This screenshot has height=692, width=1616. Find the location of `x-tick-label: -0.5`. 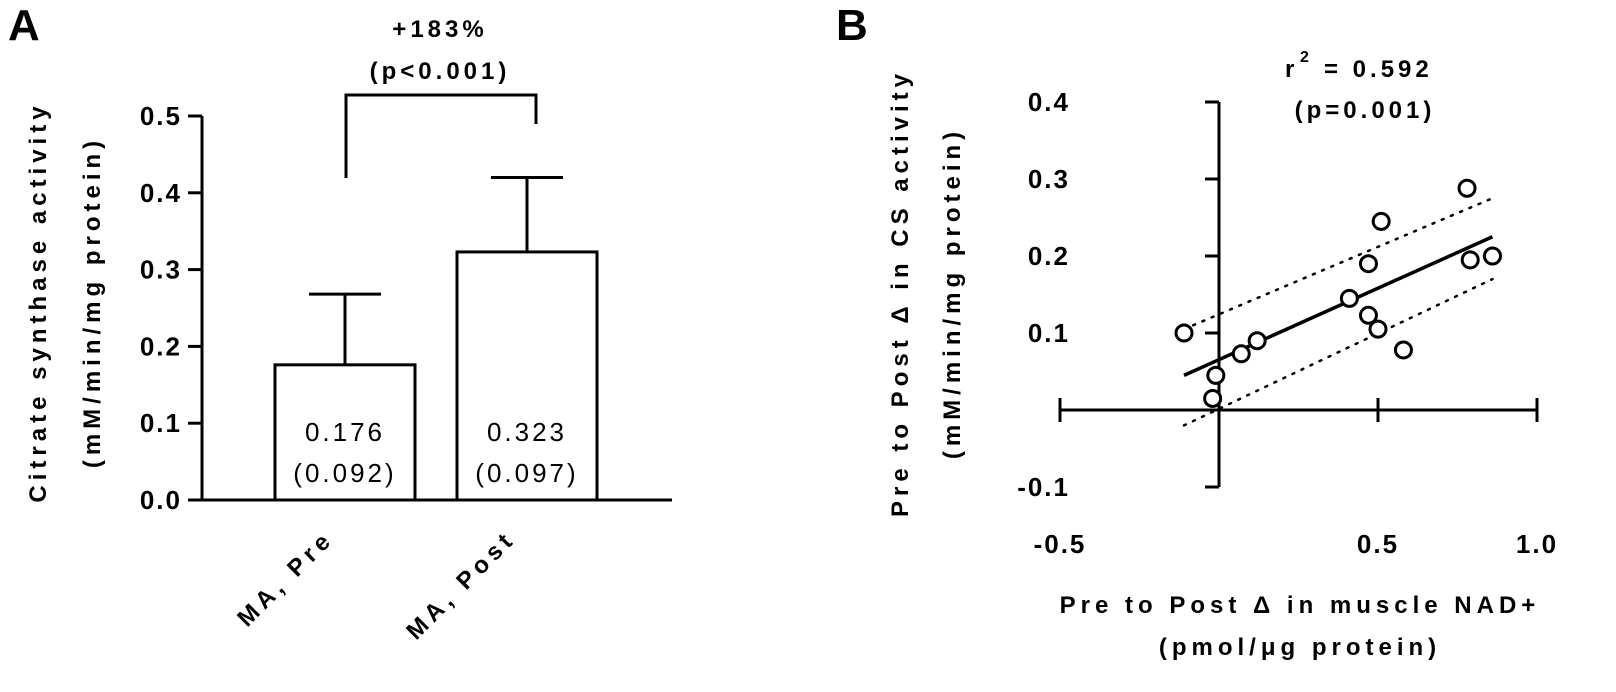

x-tick-label: -0.5 is located at coordinates (1060, 544).